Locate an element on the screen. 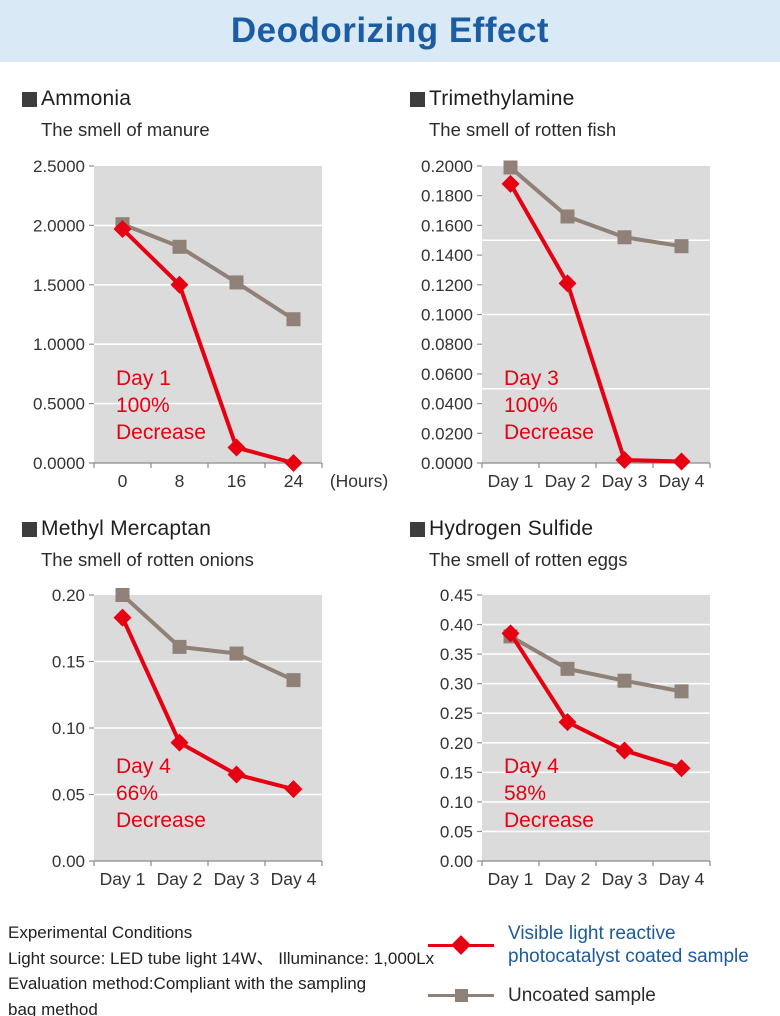 This screenshot has height=1016, width=780. chart-heading: Hydrogen Sulfide is located at coordinates (595, 529).